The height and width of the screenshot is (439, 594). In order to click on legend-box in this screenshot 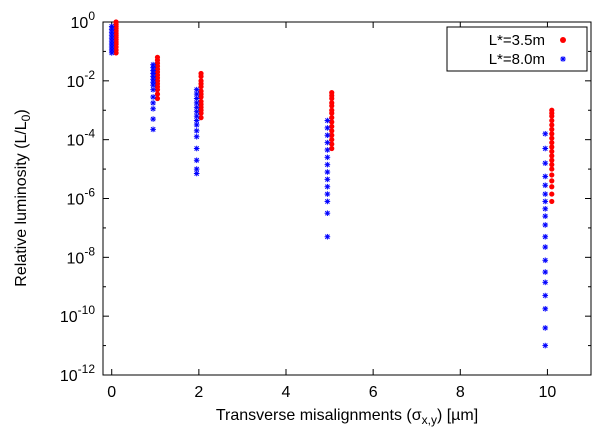, I will do `click(517, 49)`.